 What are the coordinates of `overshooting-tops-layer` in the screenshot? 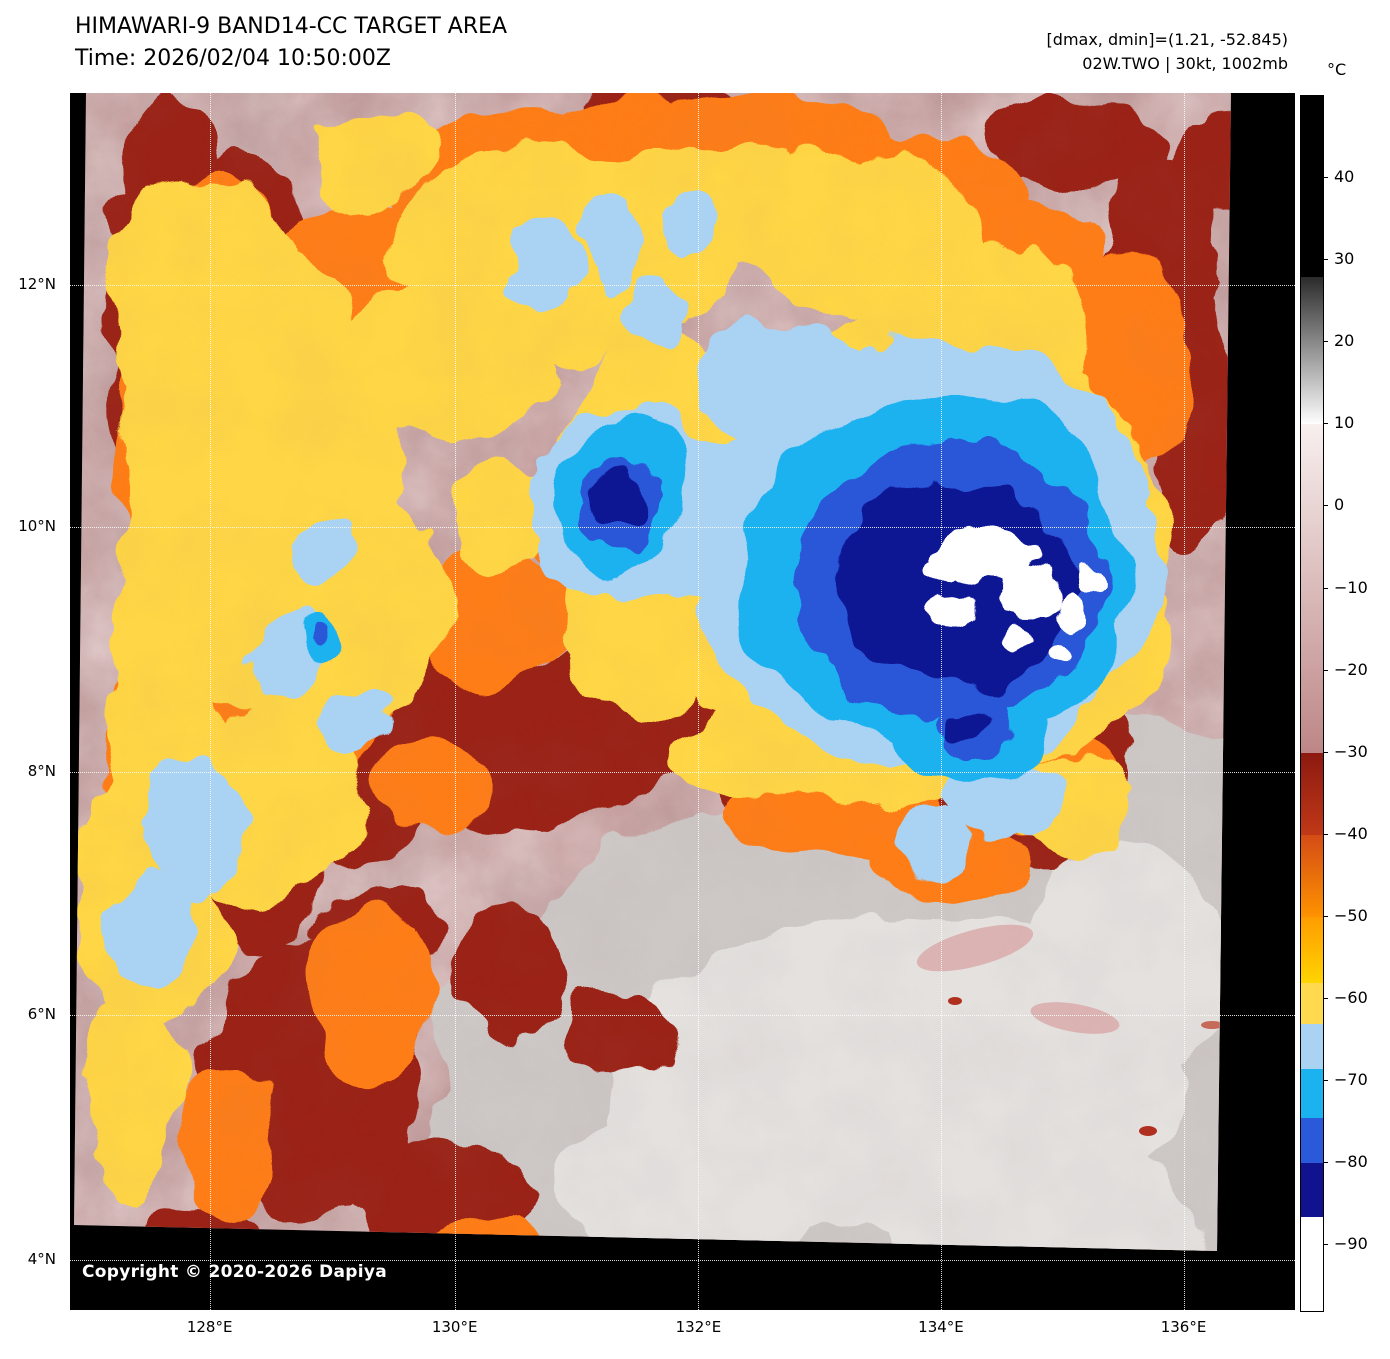 It's located at (1012, 600).